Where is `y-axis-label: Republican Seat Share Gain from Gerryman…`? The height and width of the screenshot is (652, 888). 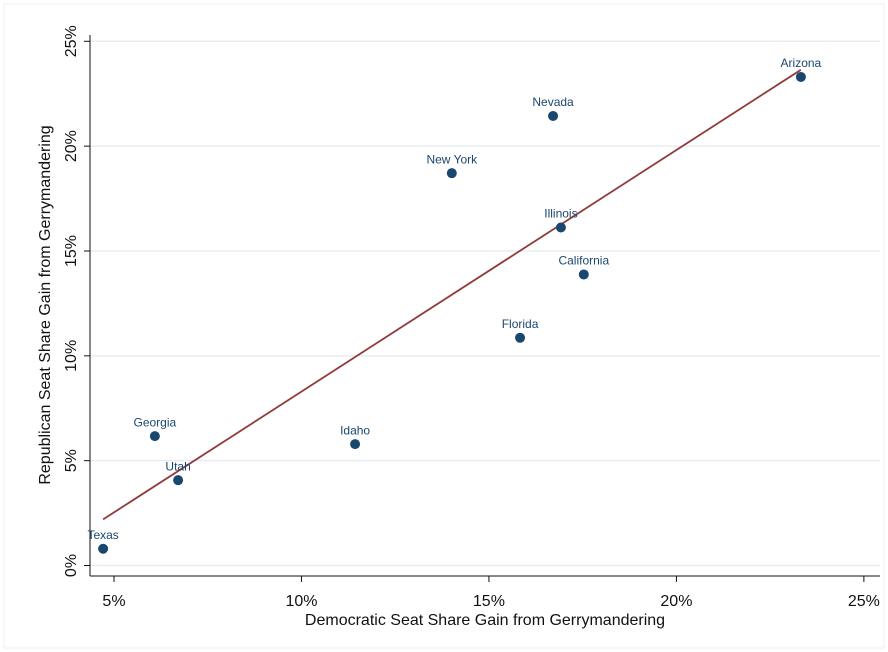
y-axis-label: Republican Seat Share Gain from Gerryman… is located at coordinates (45, 304).